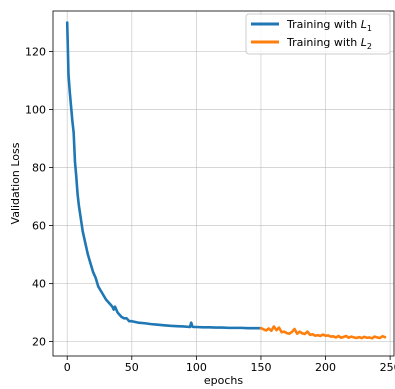  I want to click on y-tick-label: 80, so click(39, 168).